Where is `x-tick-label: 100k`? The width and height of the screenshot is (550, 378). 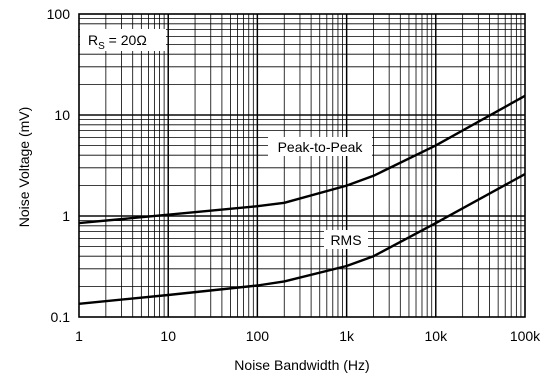 x-tick-label: 100k is located at coordinates (525, 336).